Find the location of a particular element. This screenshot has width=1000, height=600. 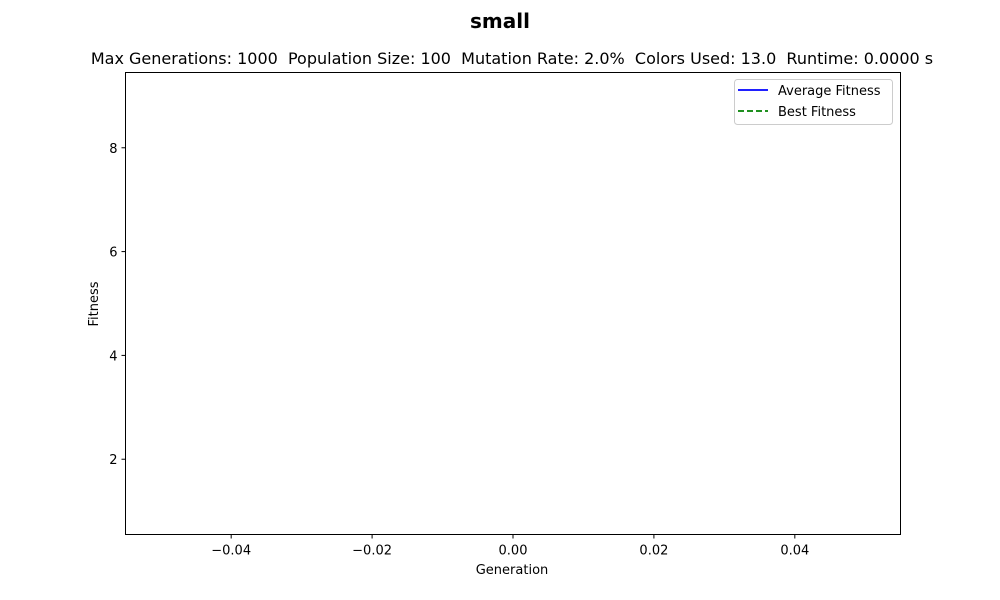

y-tick-label: 2 is located at coordinates (113, 460).